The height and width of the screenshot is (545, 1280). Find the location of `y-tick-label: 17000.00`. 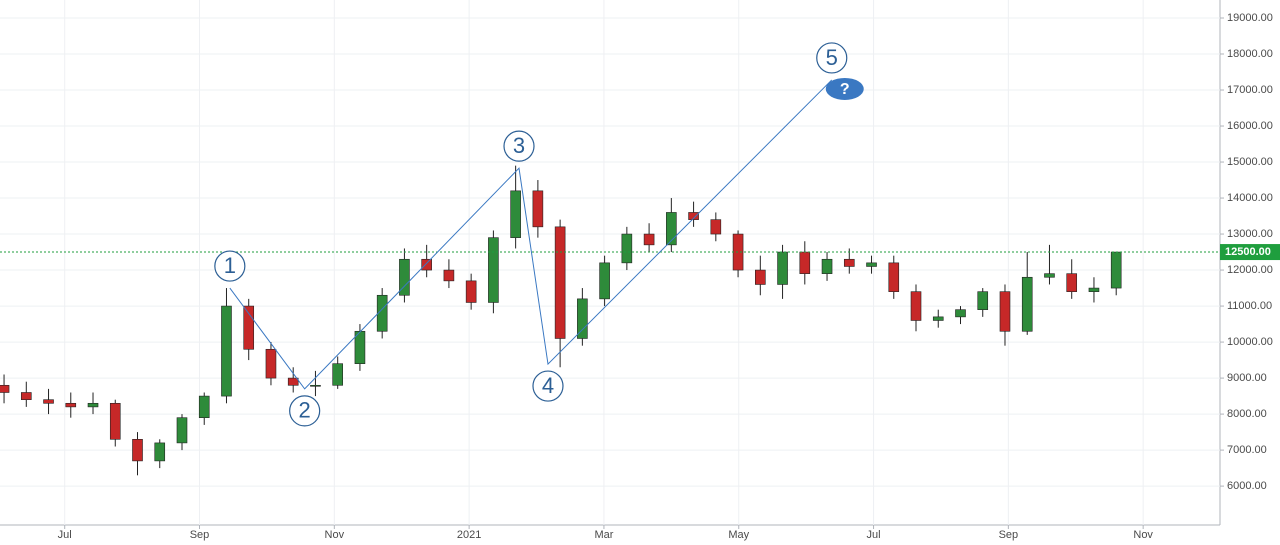

y-tick-label: 17000.00 is located at coordinates (1250, 90).